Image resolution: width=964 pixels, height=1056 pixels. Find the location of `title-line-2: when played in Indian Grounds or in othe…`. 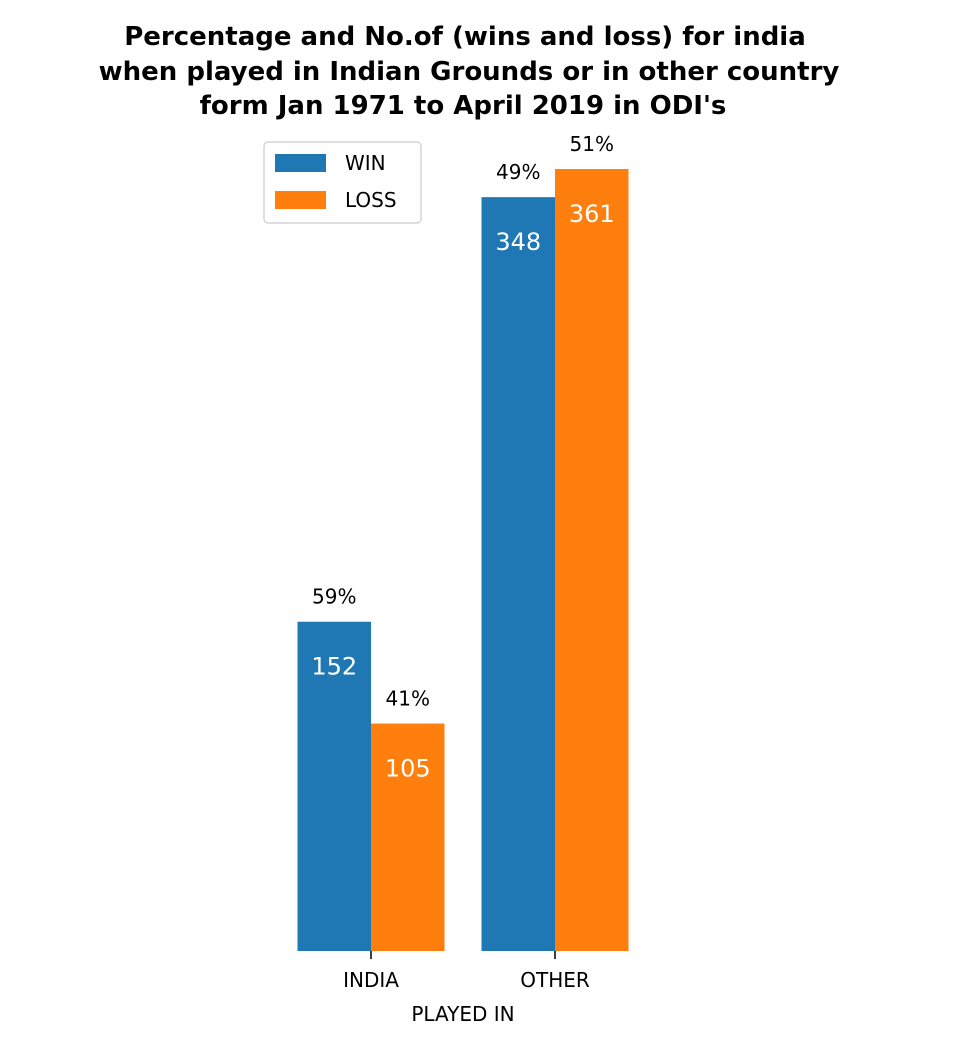

title-line-2: when played in Indian Grounds or in othe… is located at coordinates (469, 72).